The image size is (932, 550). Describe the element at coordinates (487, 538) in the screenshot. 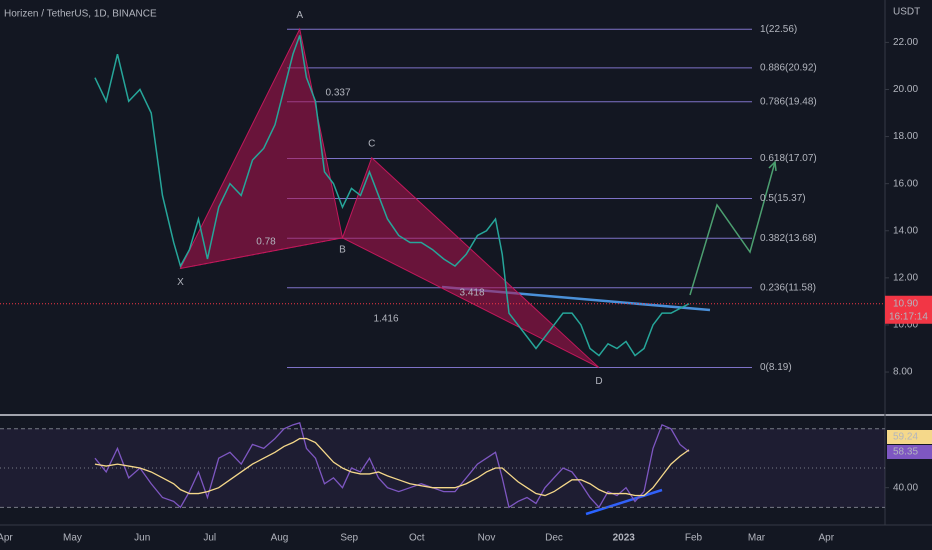

I see `x-tick-label: Nov` at that location.